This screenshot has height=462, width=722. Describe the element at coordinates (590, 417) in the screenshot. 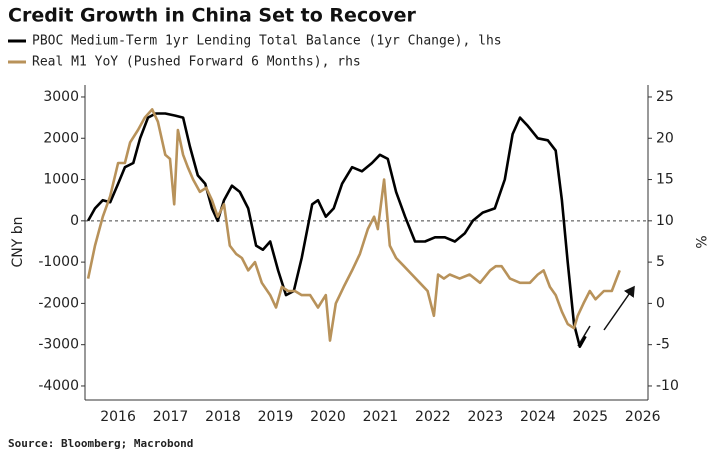

I see `x-tick-label: 2025` at that location.